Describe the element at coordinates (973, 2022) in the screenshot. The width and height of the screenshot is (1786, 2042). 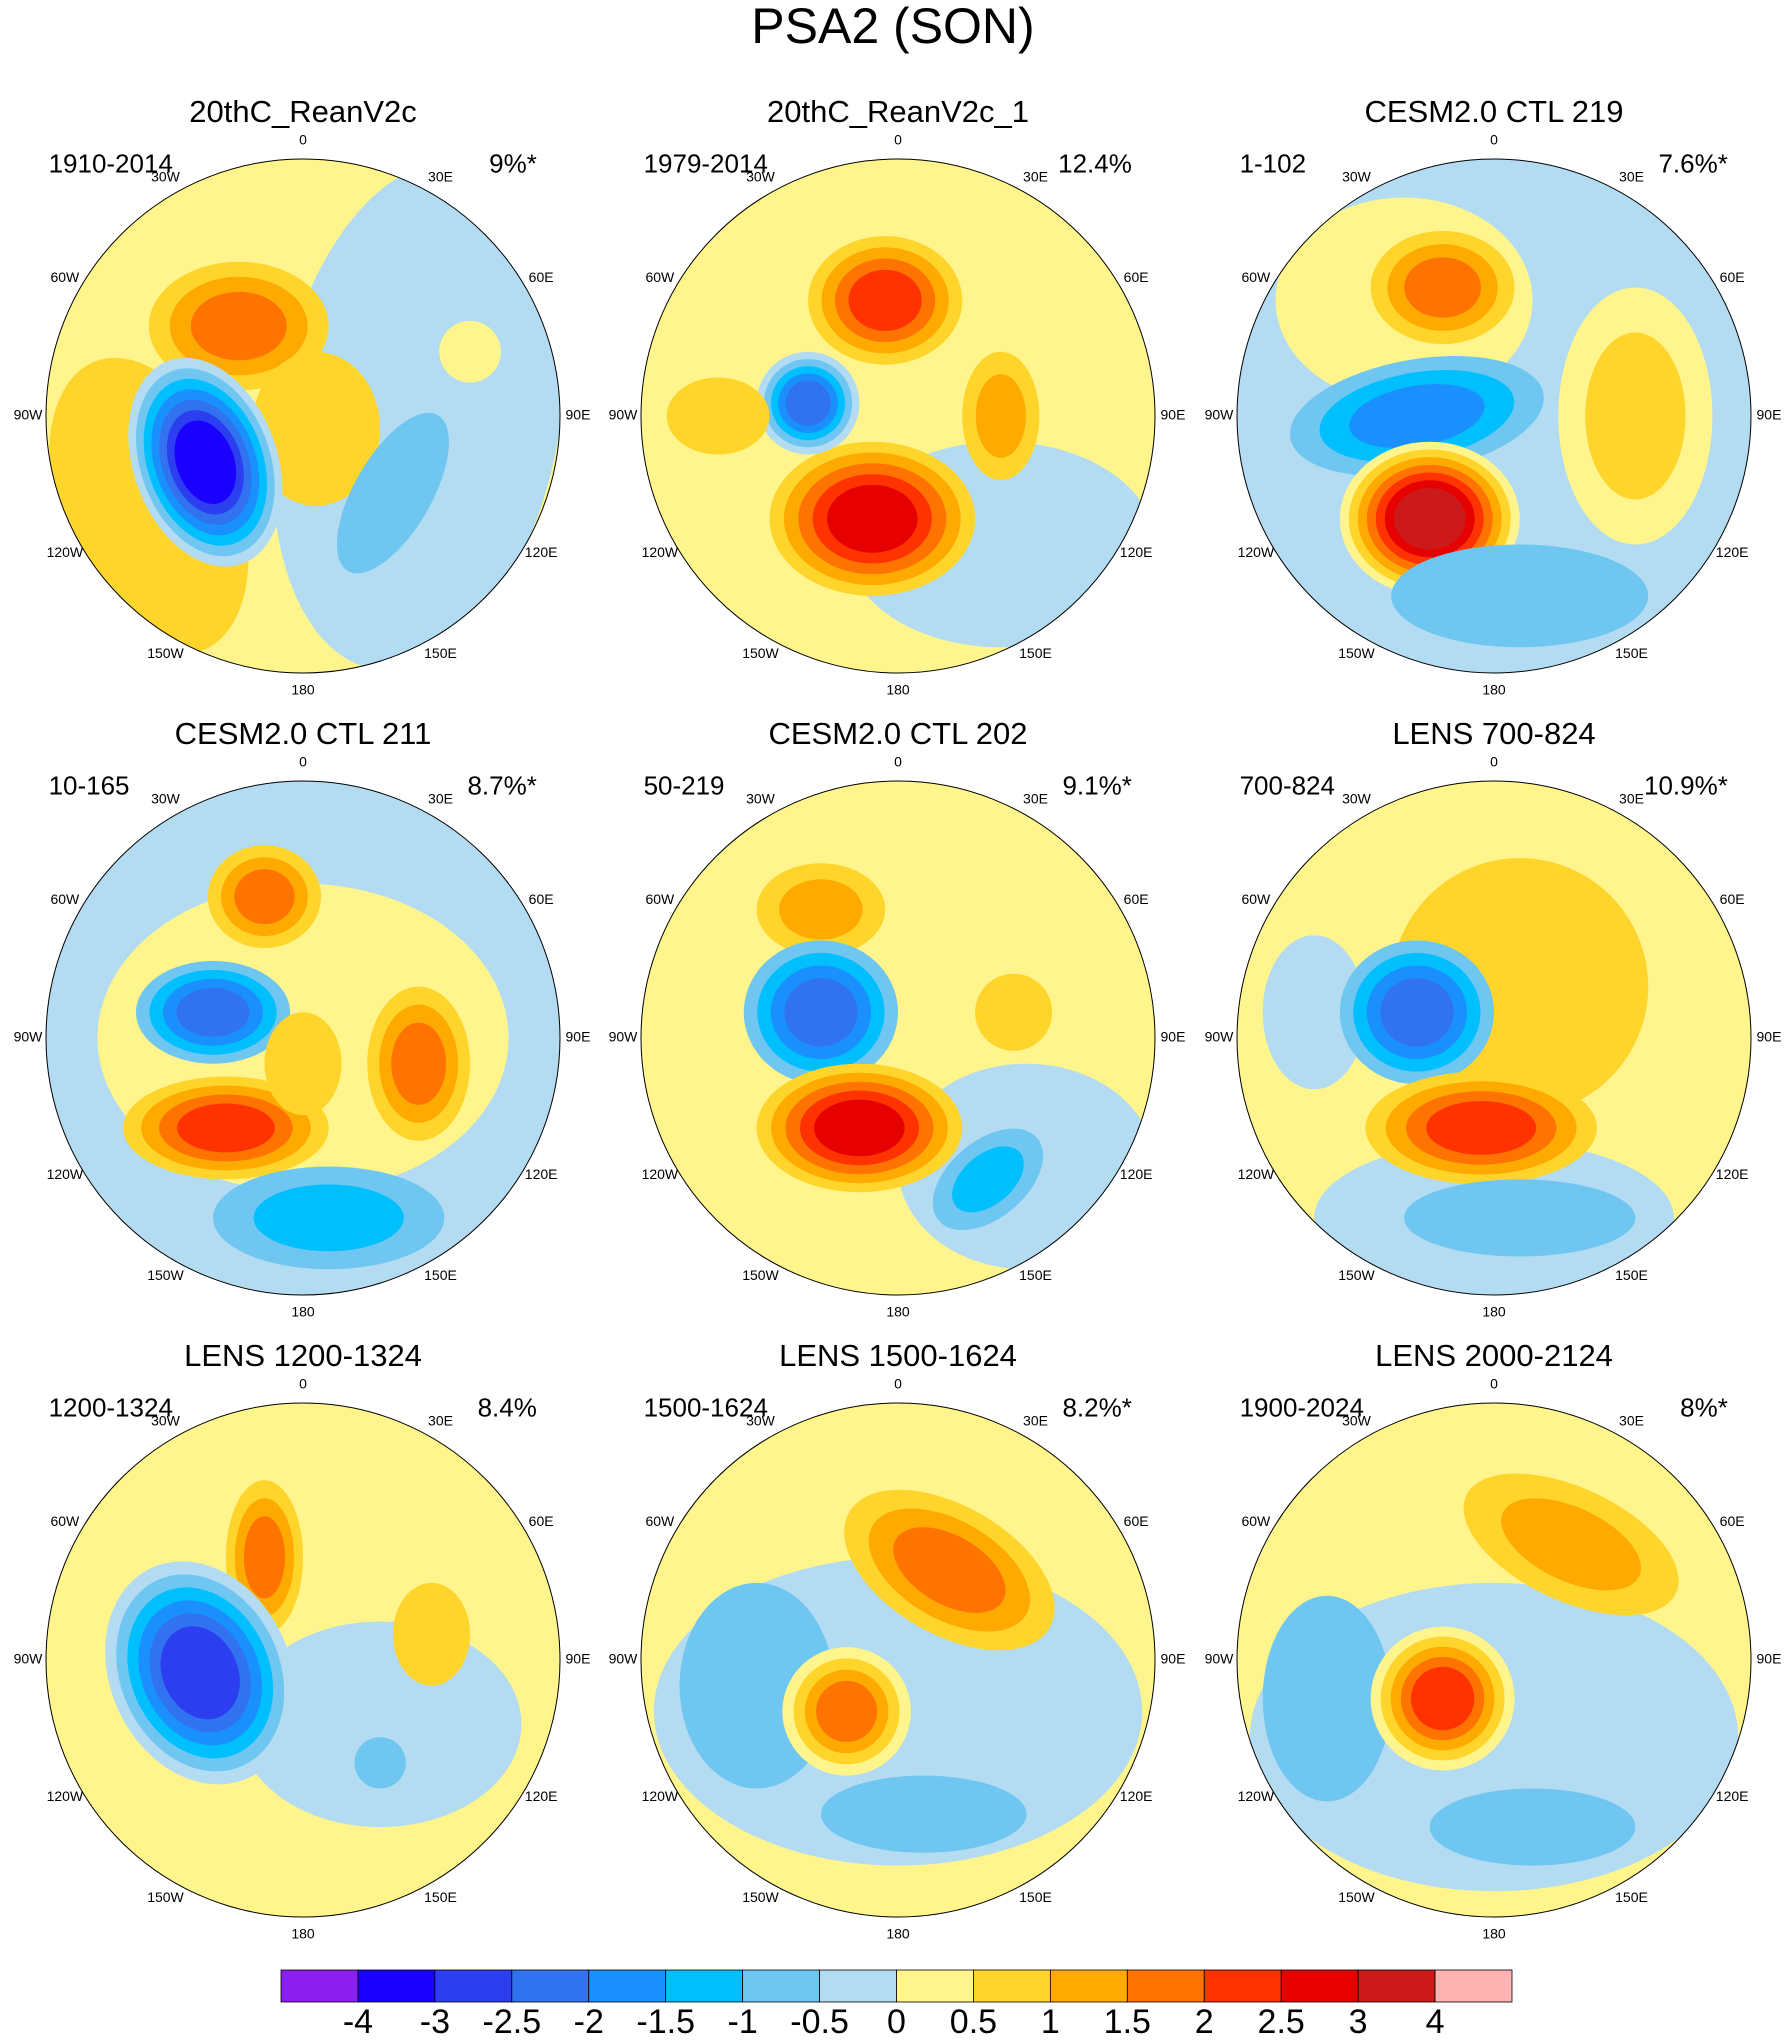
I see `colorbar-label: 0.5` at that location.